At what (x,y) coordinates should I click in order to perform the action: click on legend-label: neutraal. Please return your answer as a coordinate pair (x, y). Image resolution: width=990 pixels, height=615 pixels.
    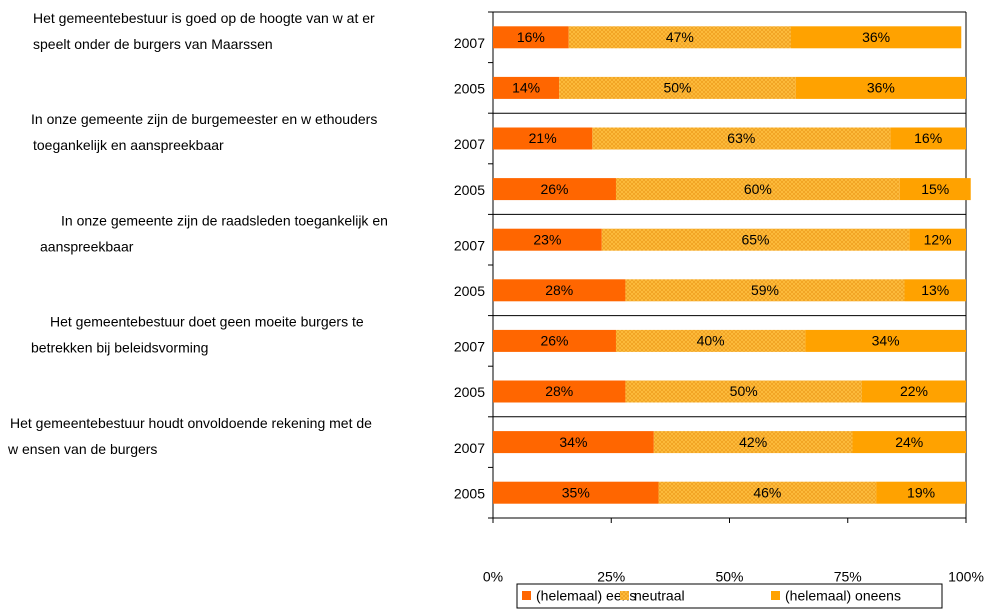
    Looking at the image, I should click on (659, 596).